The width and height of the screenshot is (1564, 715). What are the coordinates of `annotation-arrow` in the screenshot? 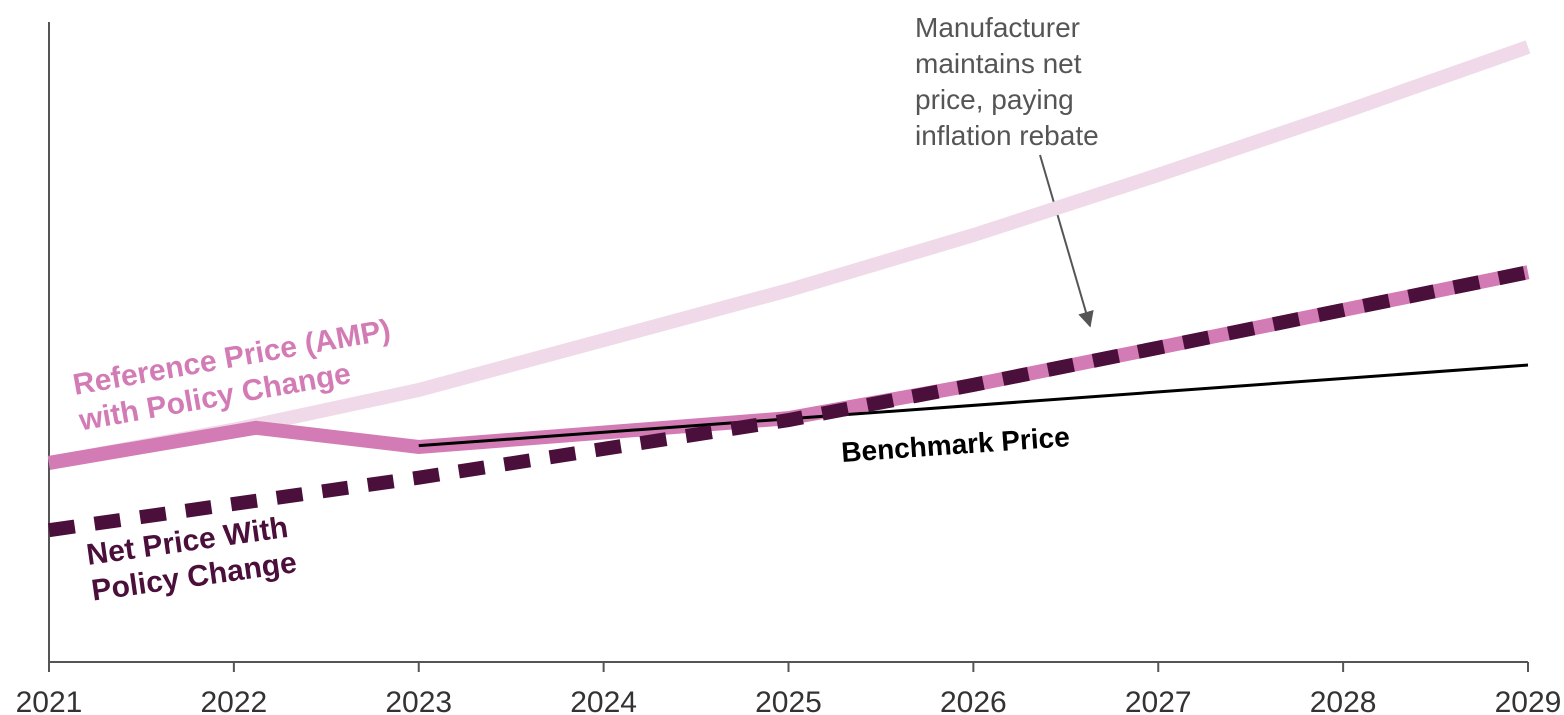 It's located at (1066, 241).